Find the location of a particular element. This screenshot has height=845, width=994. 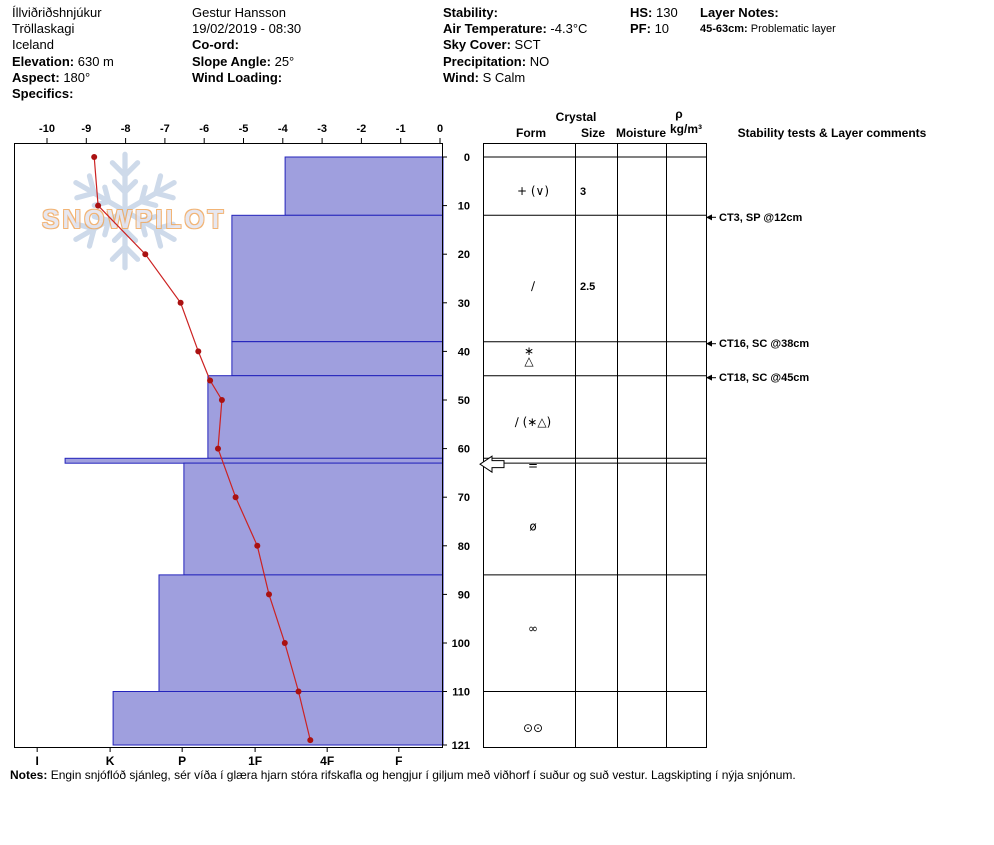

depth-axis-tick-label: 50 is located at coordinates (464, 401).